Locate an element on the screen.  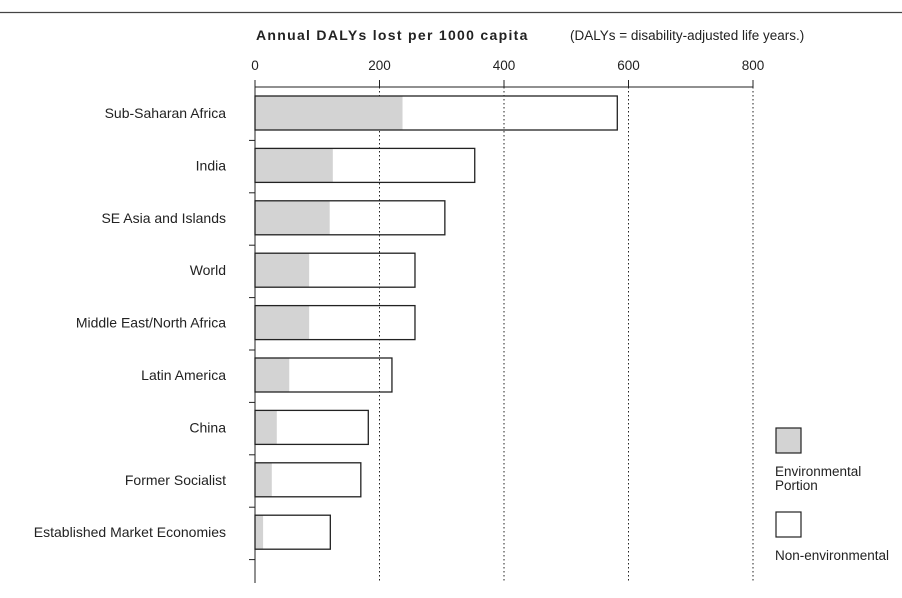
category-label-sub-saharan-africa: Sub-Saharan Africa is located at coordinates (166, 113).